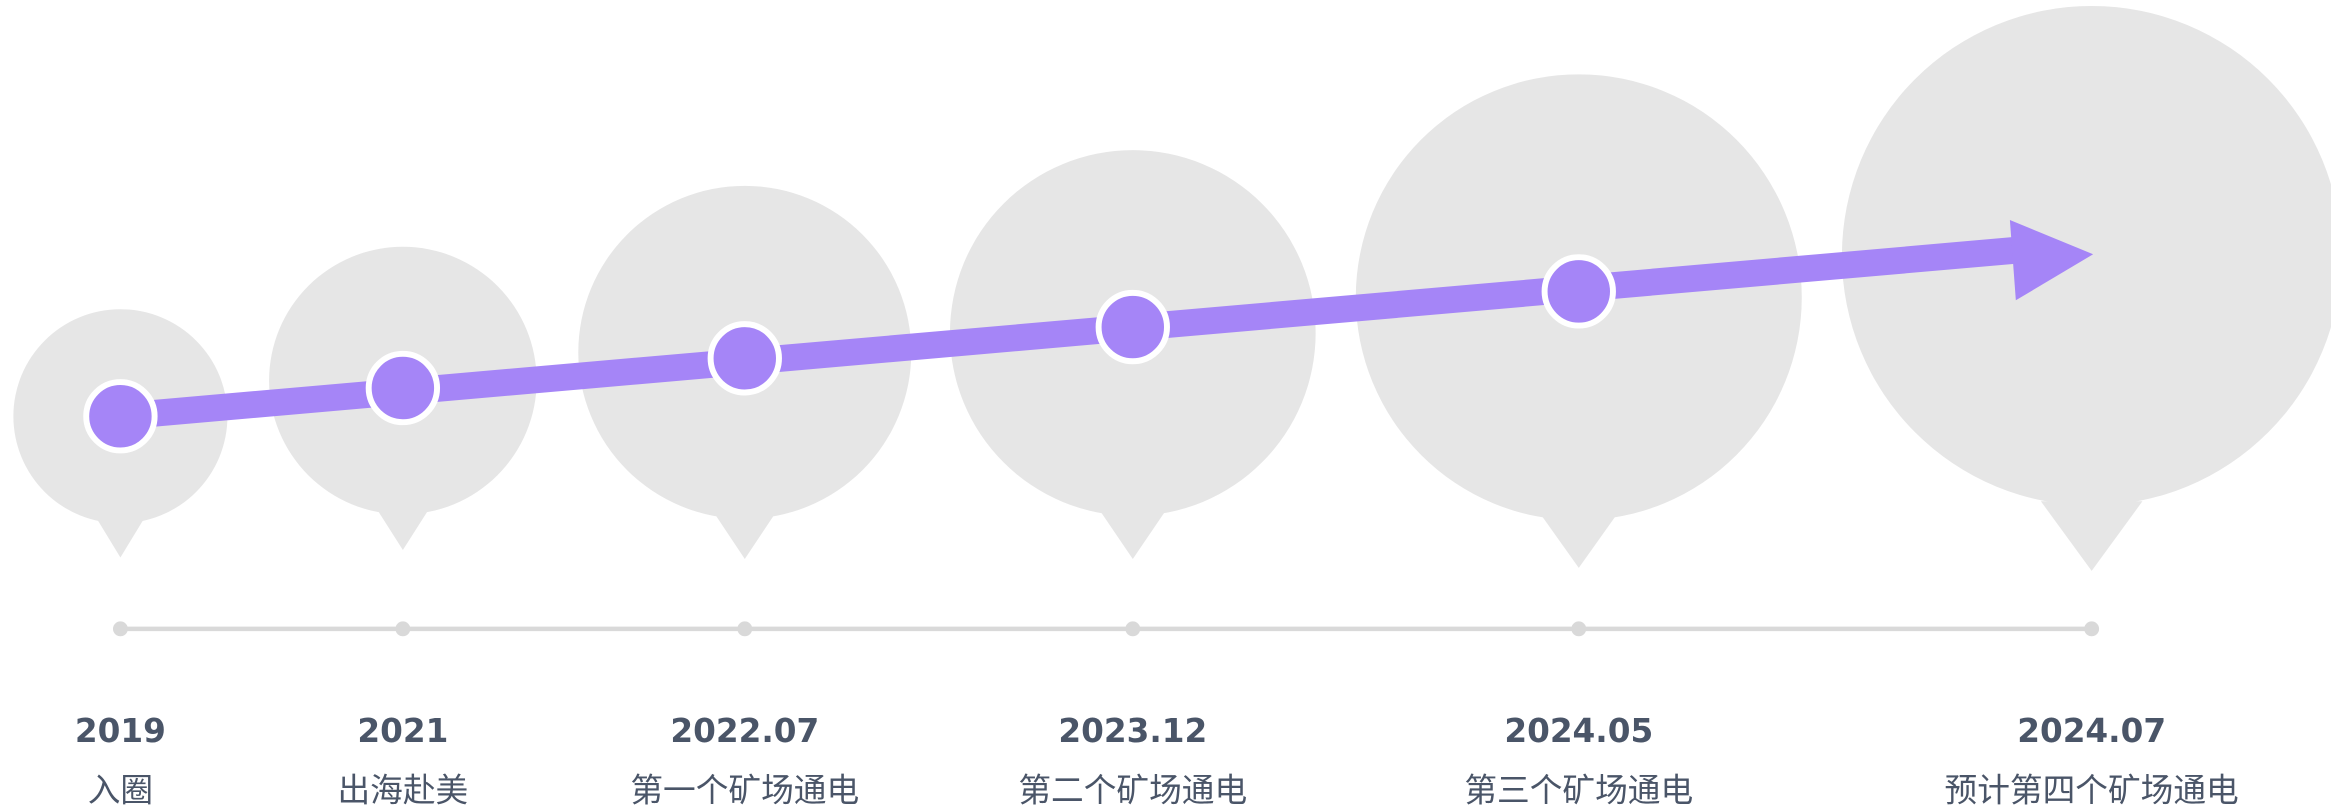 The width and height of the screenshot is (2331, 808). What do you see at coordinates (402, 789) in the screenshot?
I see `milestone-label: 出海赴美` at bounding box center [402, 789].